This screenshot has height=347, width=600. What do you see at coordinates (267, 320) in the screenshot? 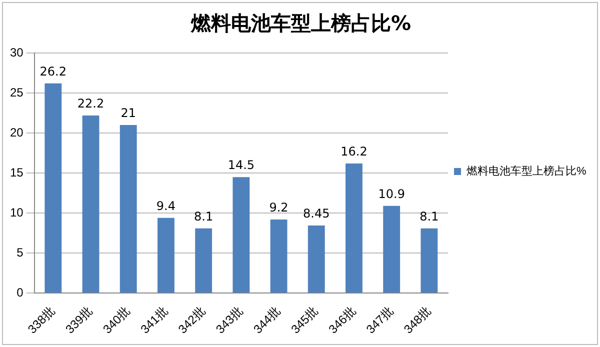
I see `x-tick-label: 344批` at bounding box center [267, 320].